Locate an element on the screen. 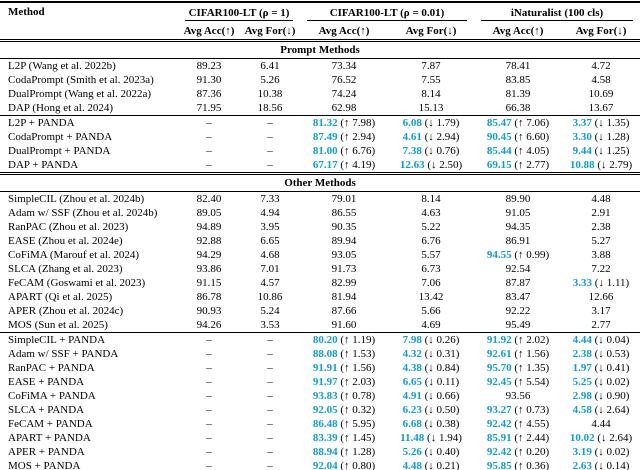  highlight-value: 6.65 is located at coordinates (412, 382).